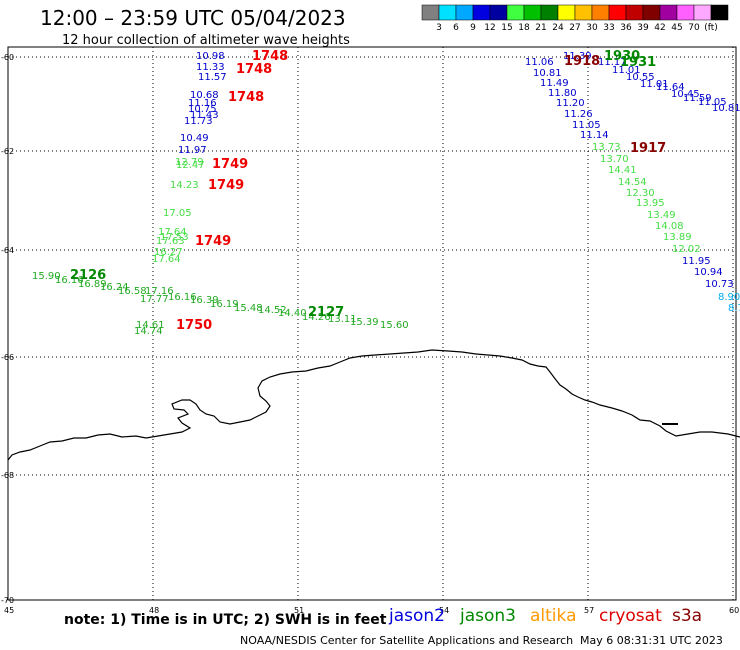  Describe the element at coordinates (159, 291) in the screenshot. I see `swh-value: 17.16` at that location.